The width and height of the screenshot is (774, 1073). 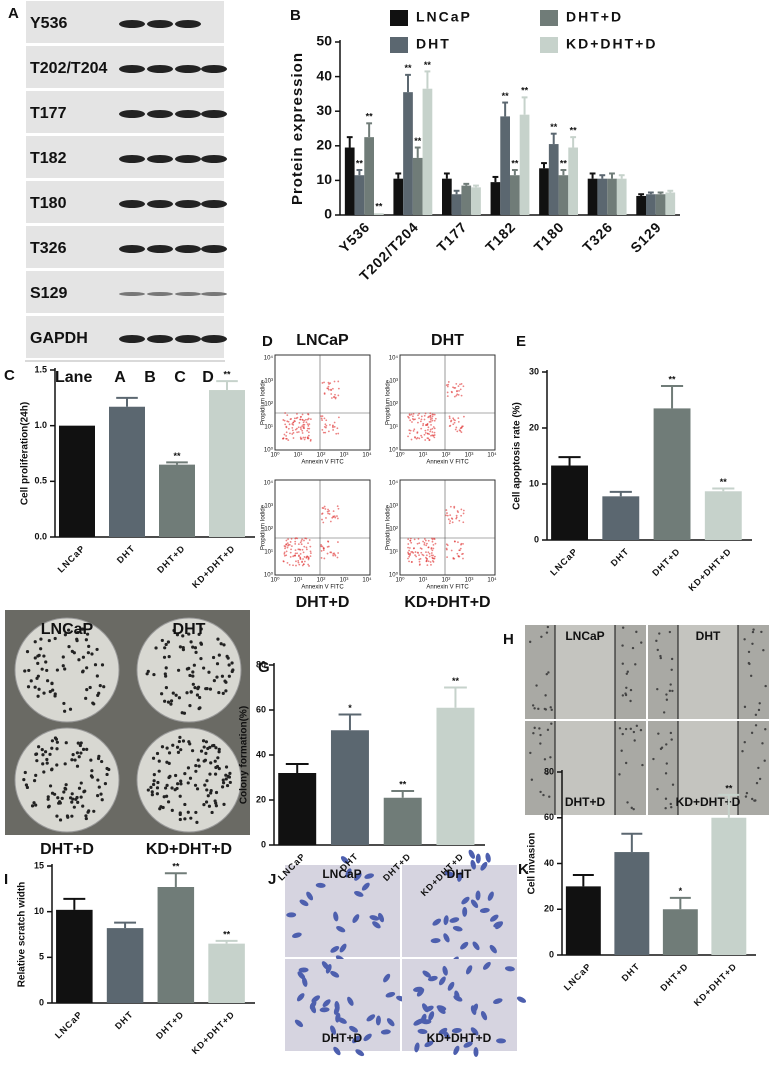 What do you see at coordinates (322, 588) in the screenshot?
I see `flow-x-axis: Annexin V FITC` at bounding box center [322, 588].